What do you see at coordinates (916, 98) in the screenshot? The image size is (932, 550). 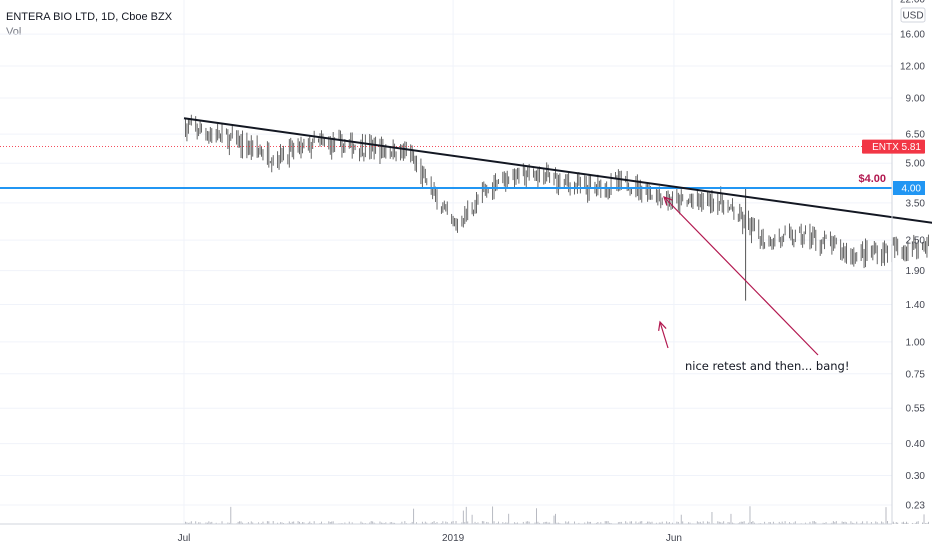 I see `y-tick-label: 9.00` at bounding box center [916, 98].